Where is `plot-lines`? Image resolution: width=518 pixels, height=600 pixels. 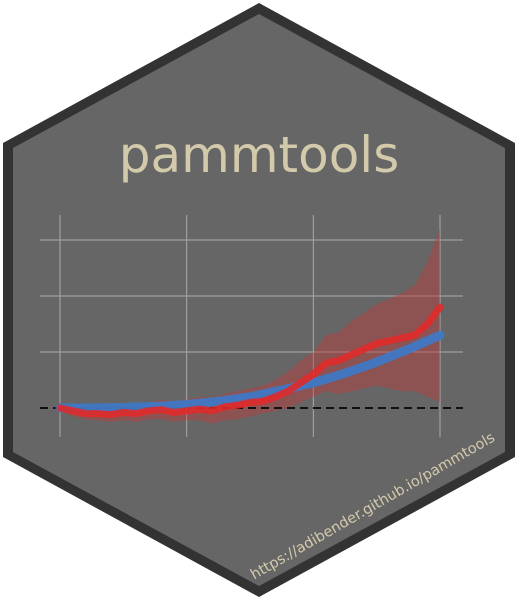
plot-lines is located at coordinates (250, 361).